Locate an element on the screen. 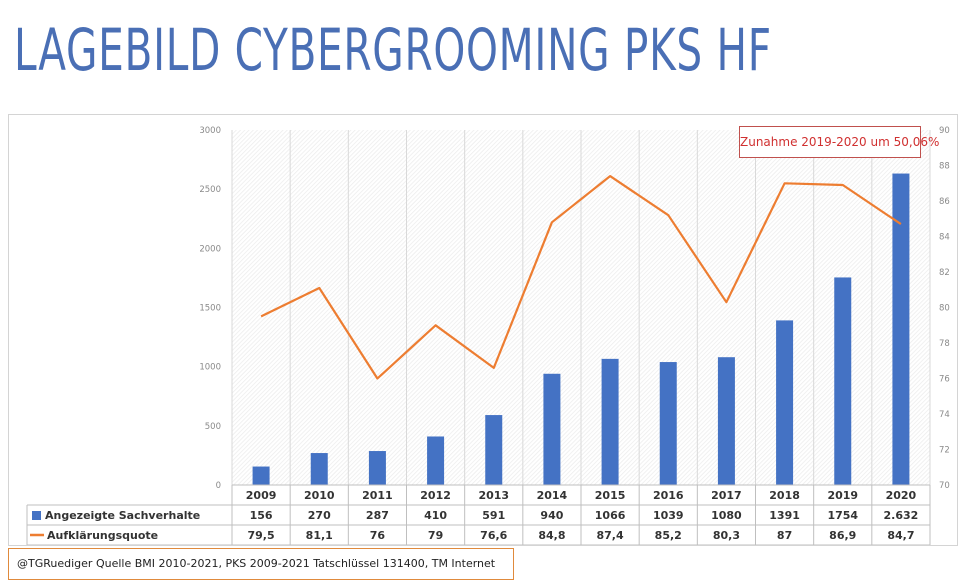 The height and width of the screenshot is (580, 963). right-tick-label: 78 is located at coordinates (944, 344).